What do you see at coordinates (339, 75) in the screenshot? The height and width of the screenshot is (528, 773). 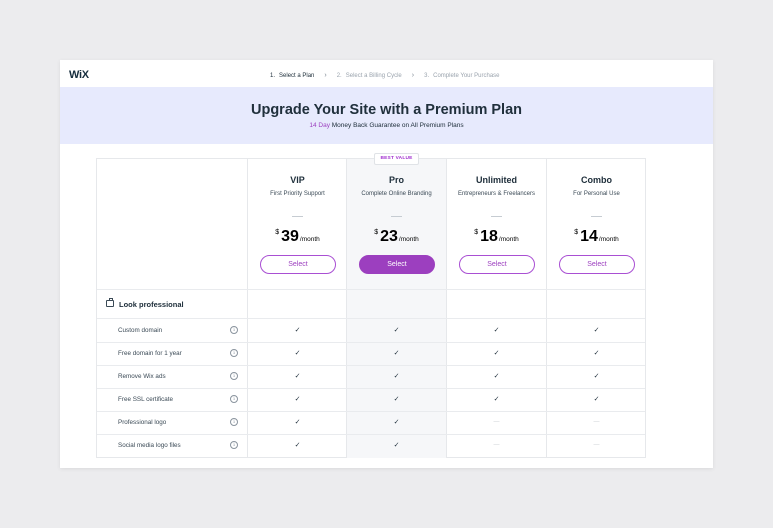 I see `step-number: 2.` at bounding box center [339, 75].